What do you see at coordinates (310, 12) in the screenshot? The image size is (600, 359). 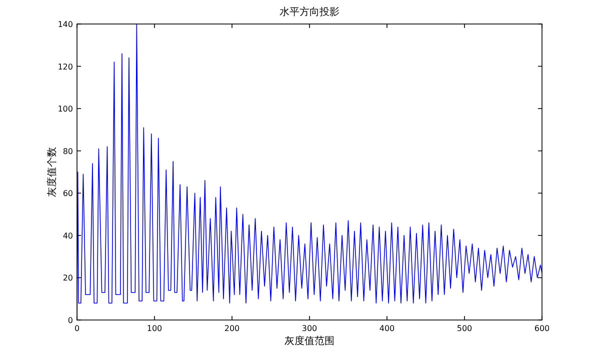 I see `chart-title: 水平方向投影` at bounding box center [310, 12].